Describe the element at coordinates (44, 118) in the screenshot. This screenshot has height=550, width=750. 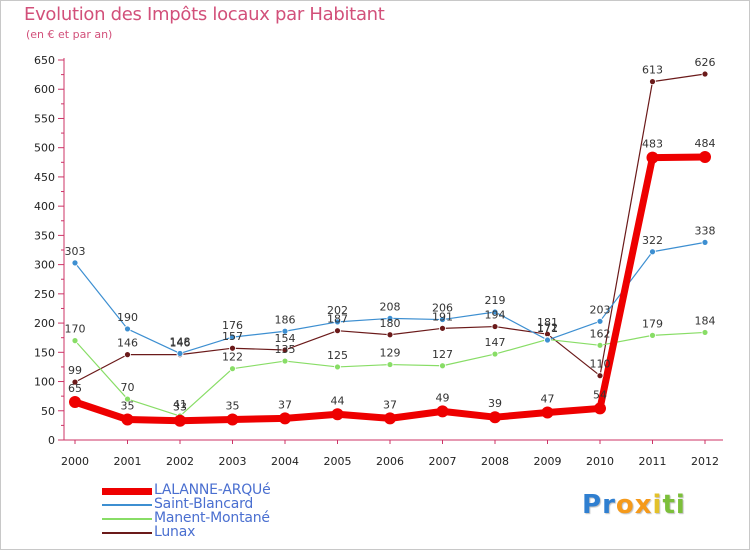
I see `y-tick-label: 550` at that location.